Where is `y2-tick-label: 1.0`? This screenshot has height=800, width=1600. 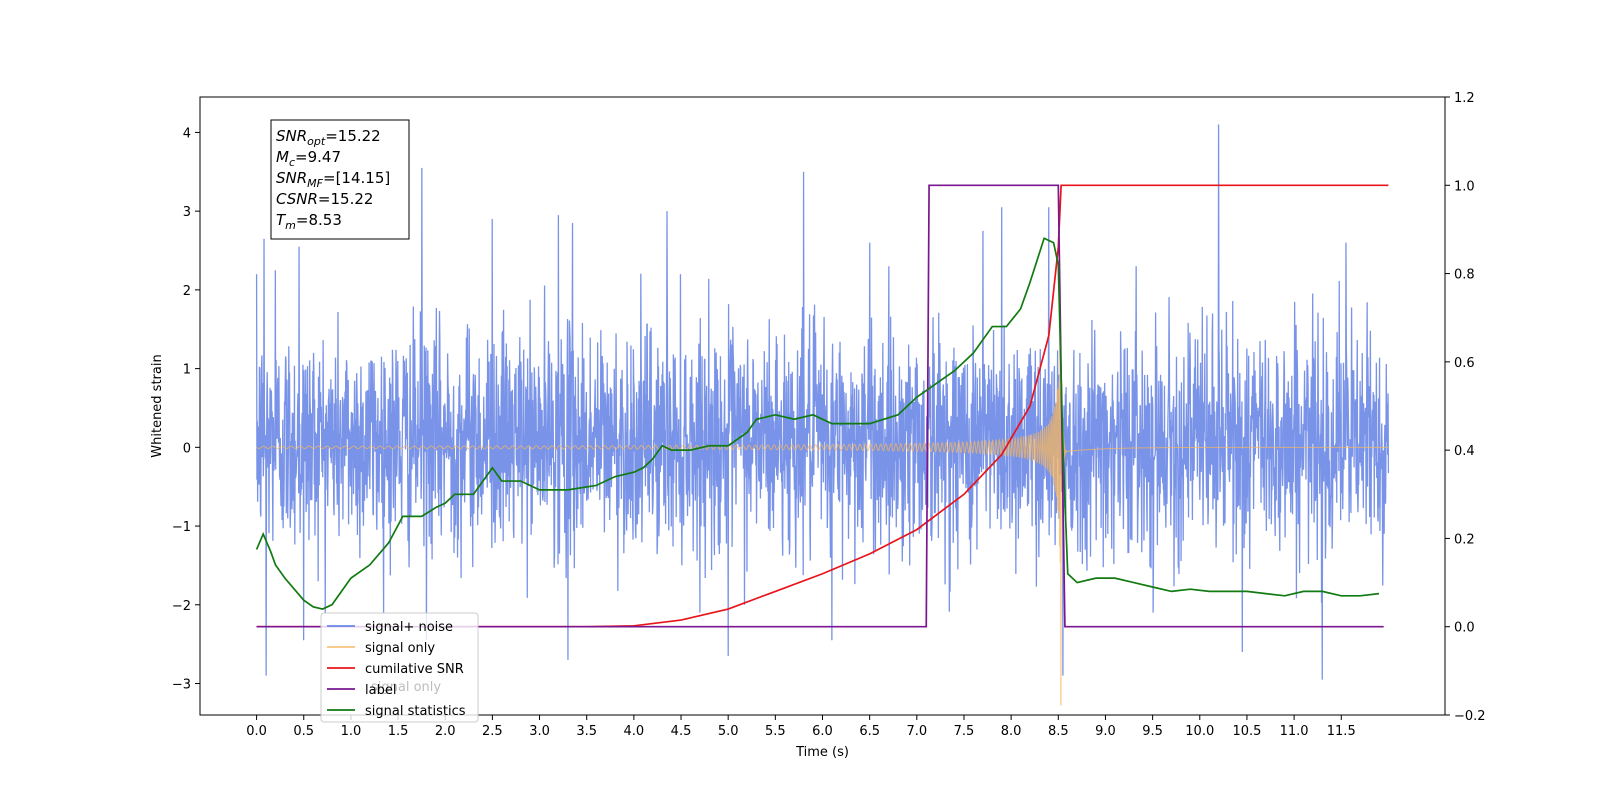
y2-tick-label: 1.0 is located at coordinates (1464, 186).